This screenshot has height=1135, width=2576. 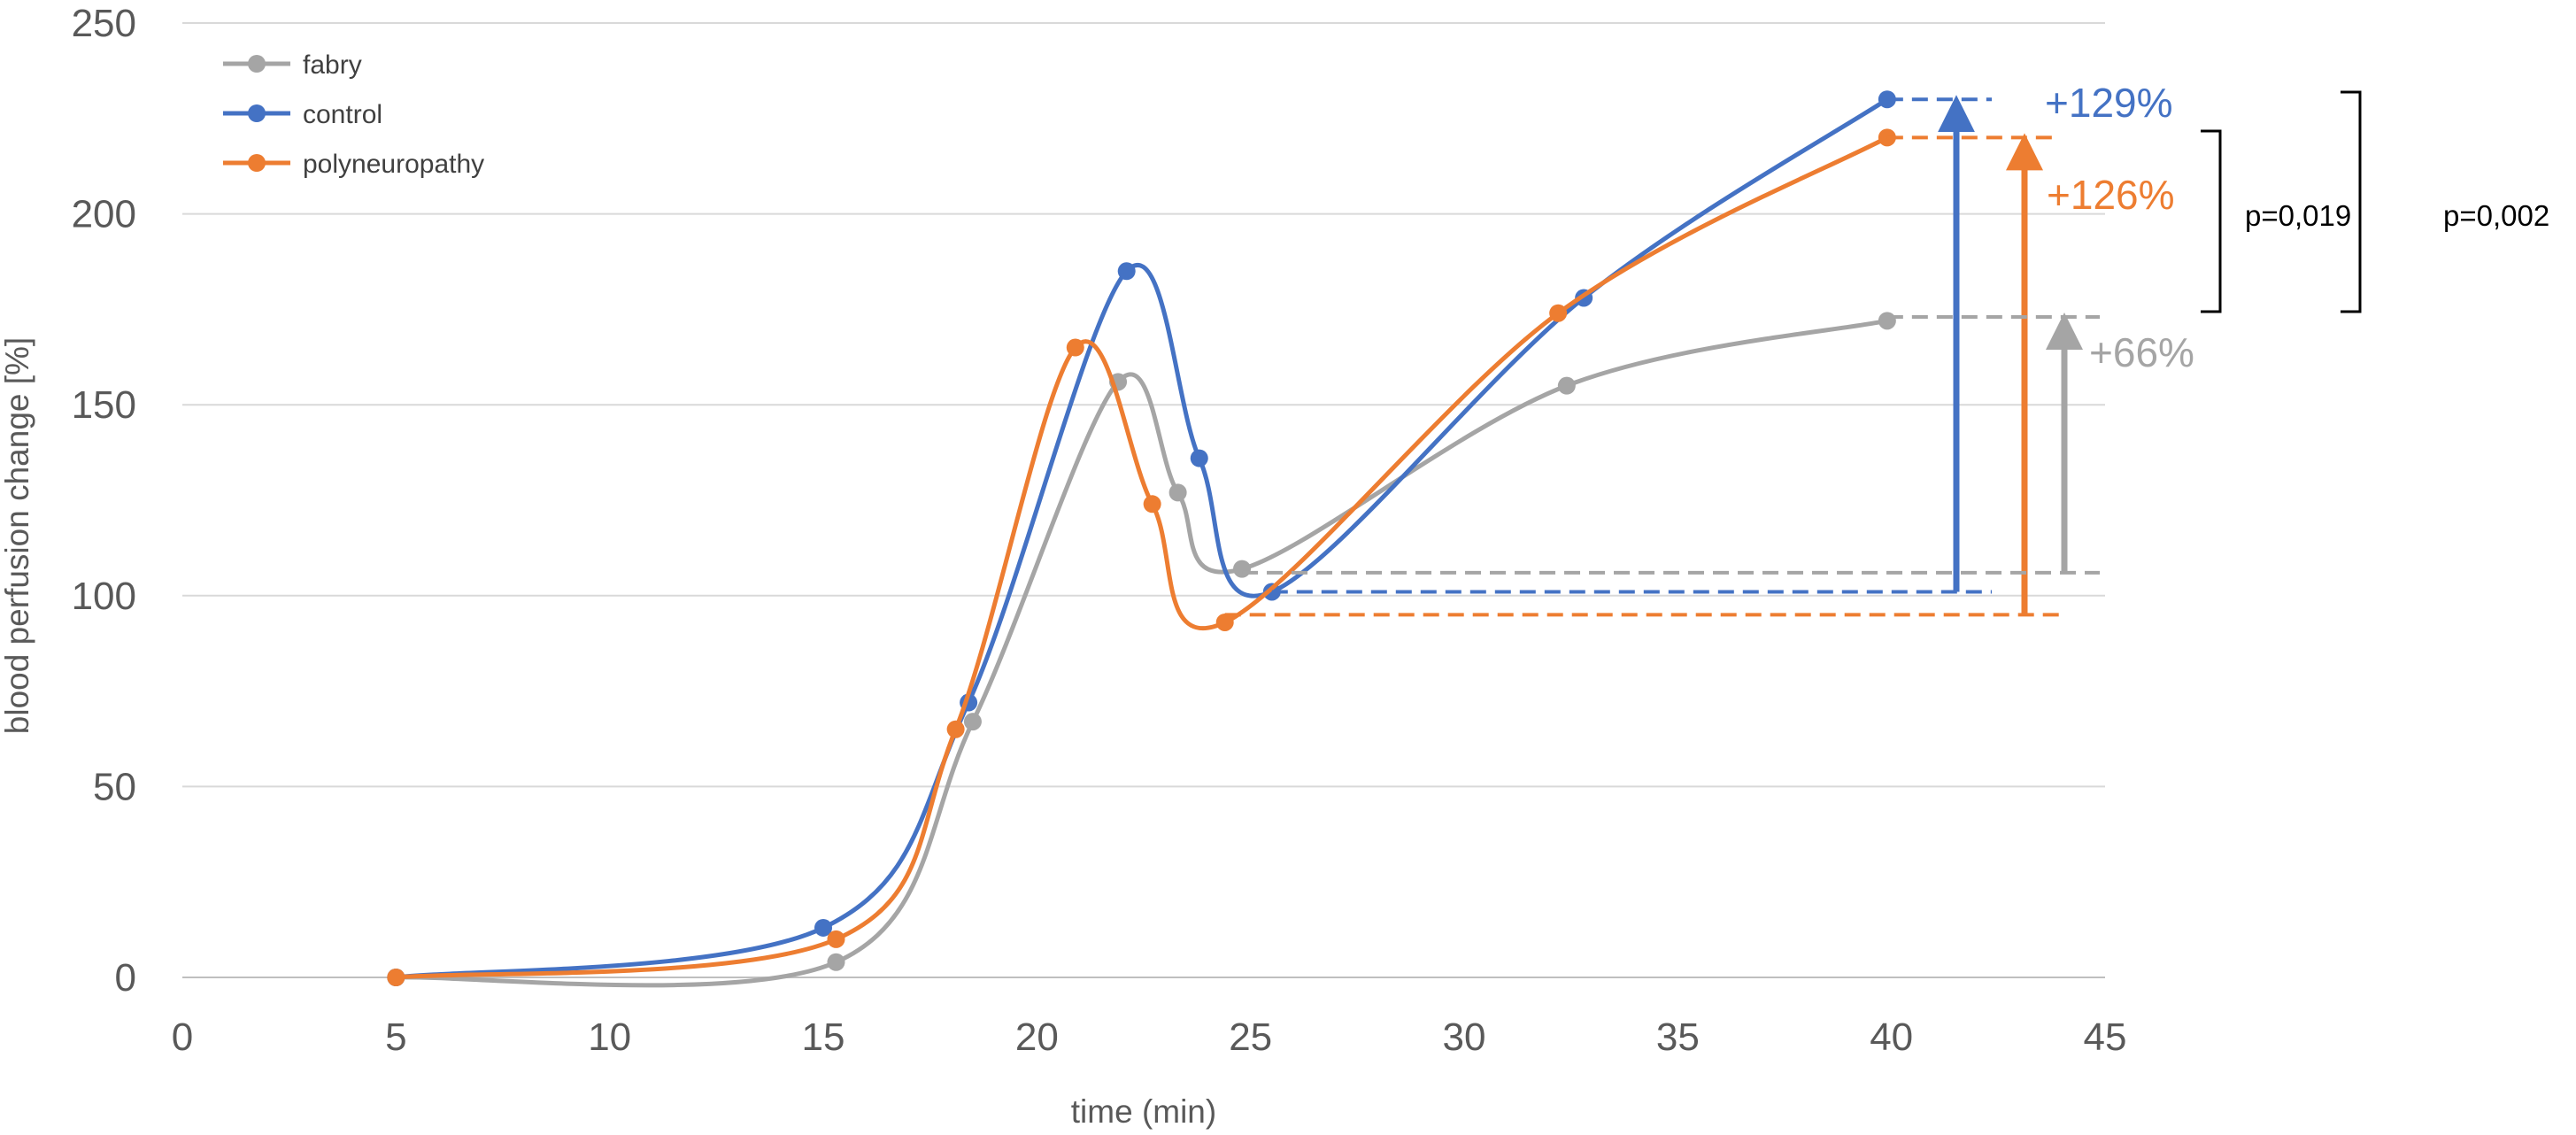 I want to click on x-tick-label-30: 30, so click(x=1464, y=1037).